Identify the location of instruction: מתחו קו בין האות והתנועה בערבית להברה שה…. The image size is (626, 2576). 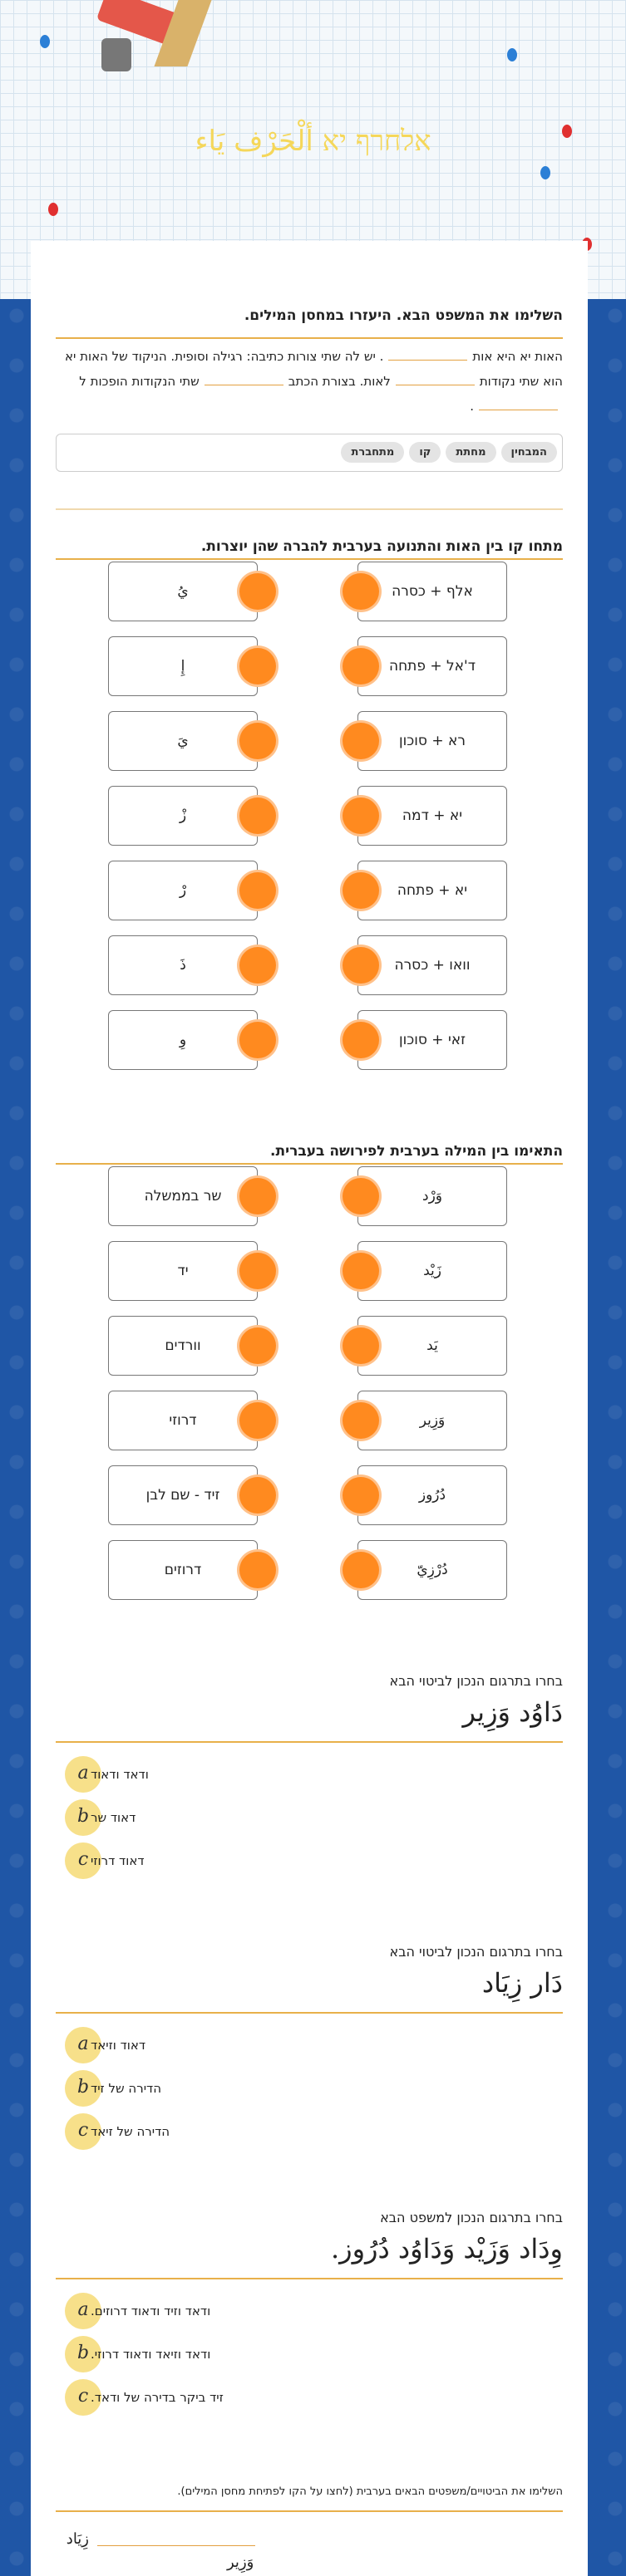
(382, 546).